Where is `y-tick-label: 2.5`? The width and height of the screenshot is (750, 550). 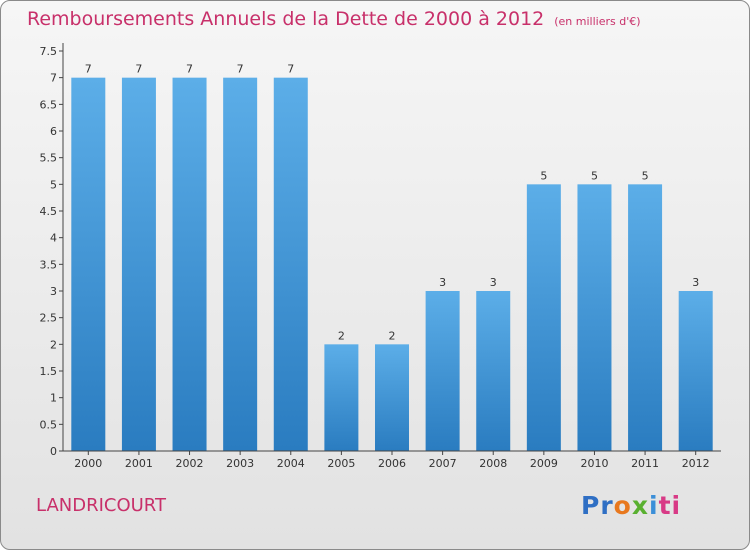 y-tick-label: 2.5 is located at coordinates (49, 318).